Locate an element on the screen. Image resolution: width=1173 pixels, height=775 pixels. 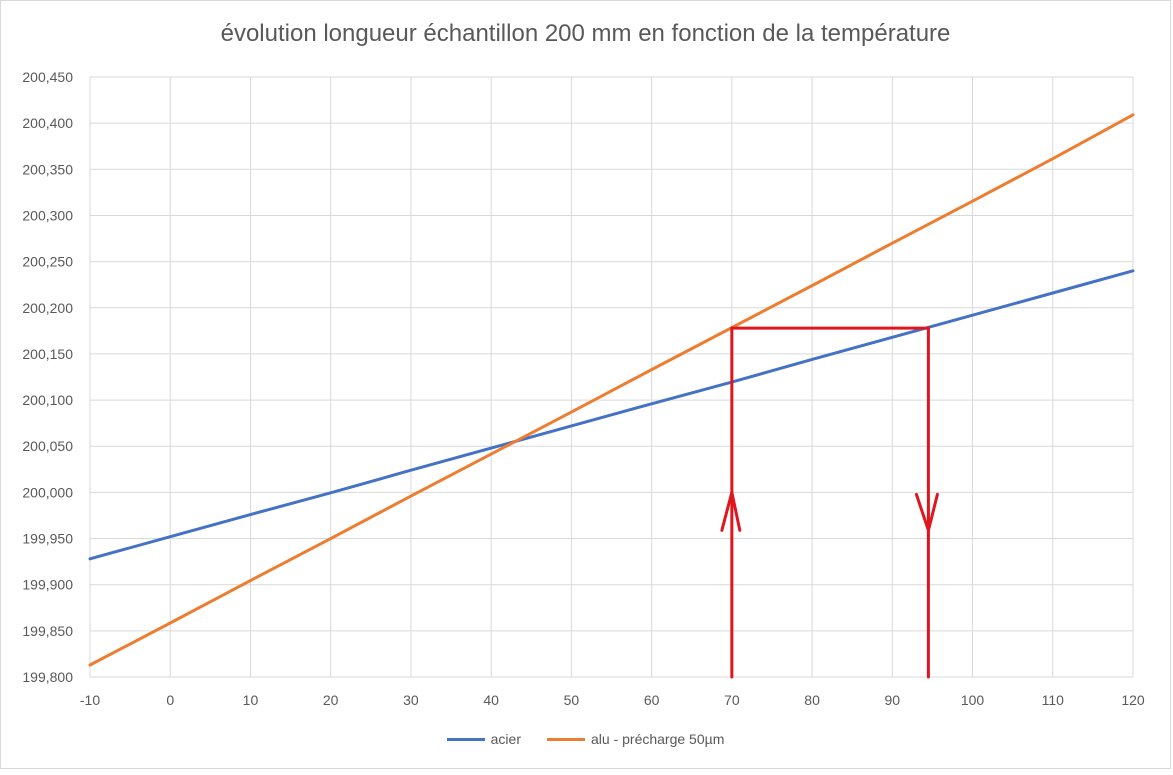
x-tick-label: 110 is located at coordinates (1053, 700).